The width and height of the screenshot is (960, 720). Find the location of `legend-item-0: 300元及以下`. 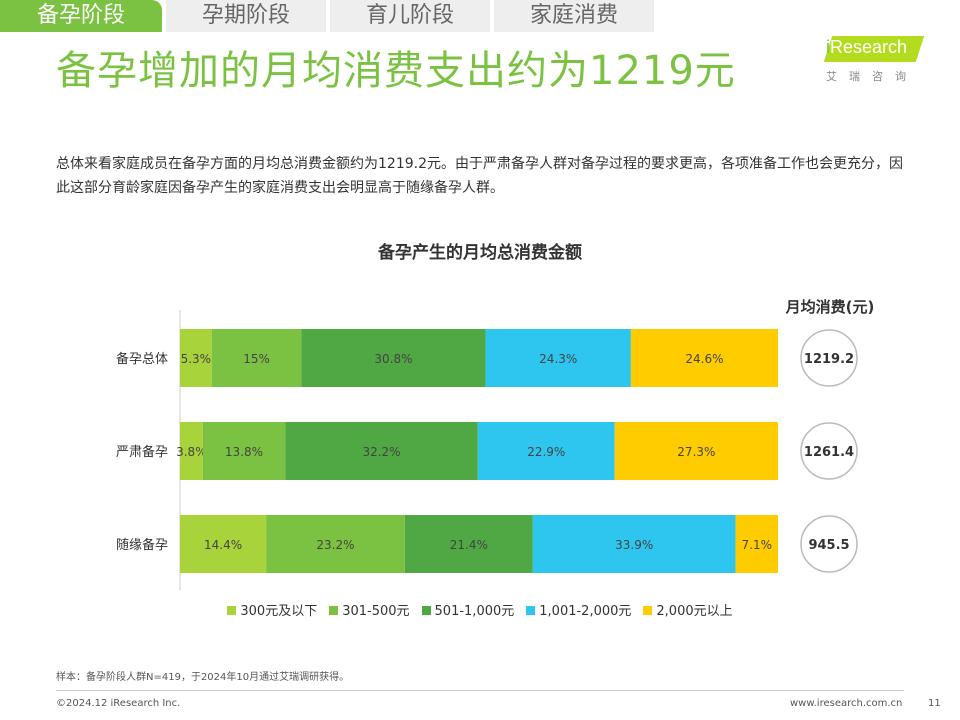

legend-item-0: 300元及以下 is located at coordinates (272, 609).